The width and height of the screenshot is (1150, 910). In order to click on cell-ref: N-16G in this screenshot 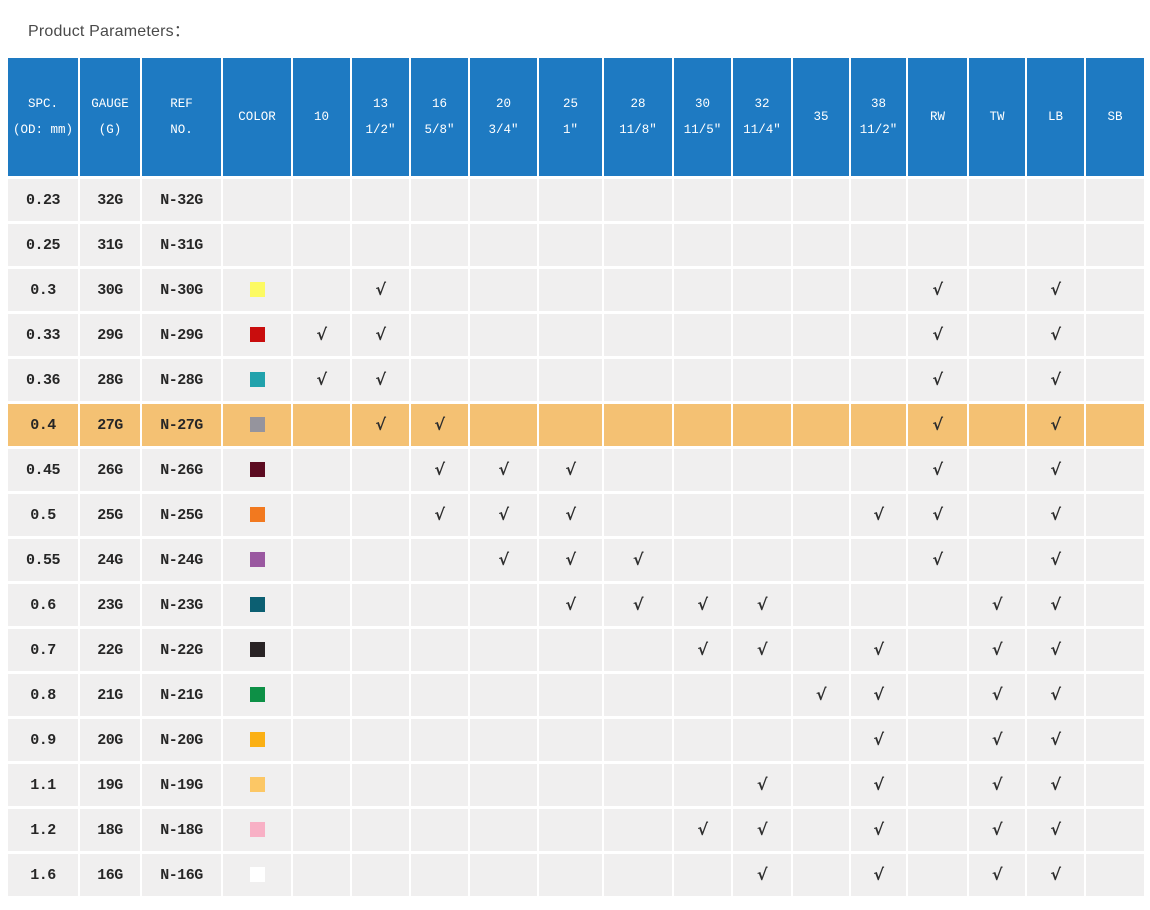, I will do `click(182, 876)`.